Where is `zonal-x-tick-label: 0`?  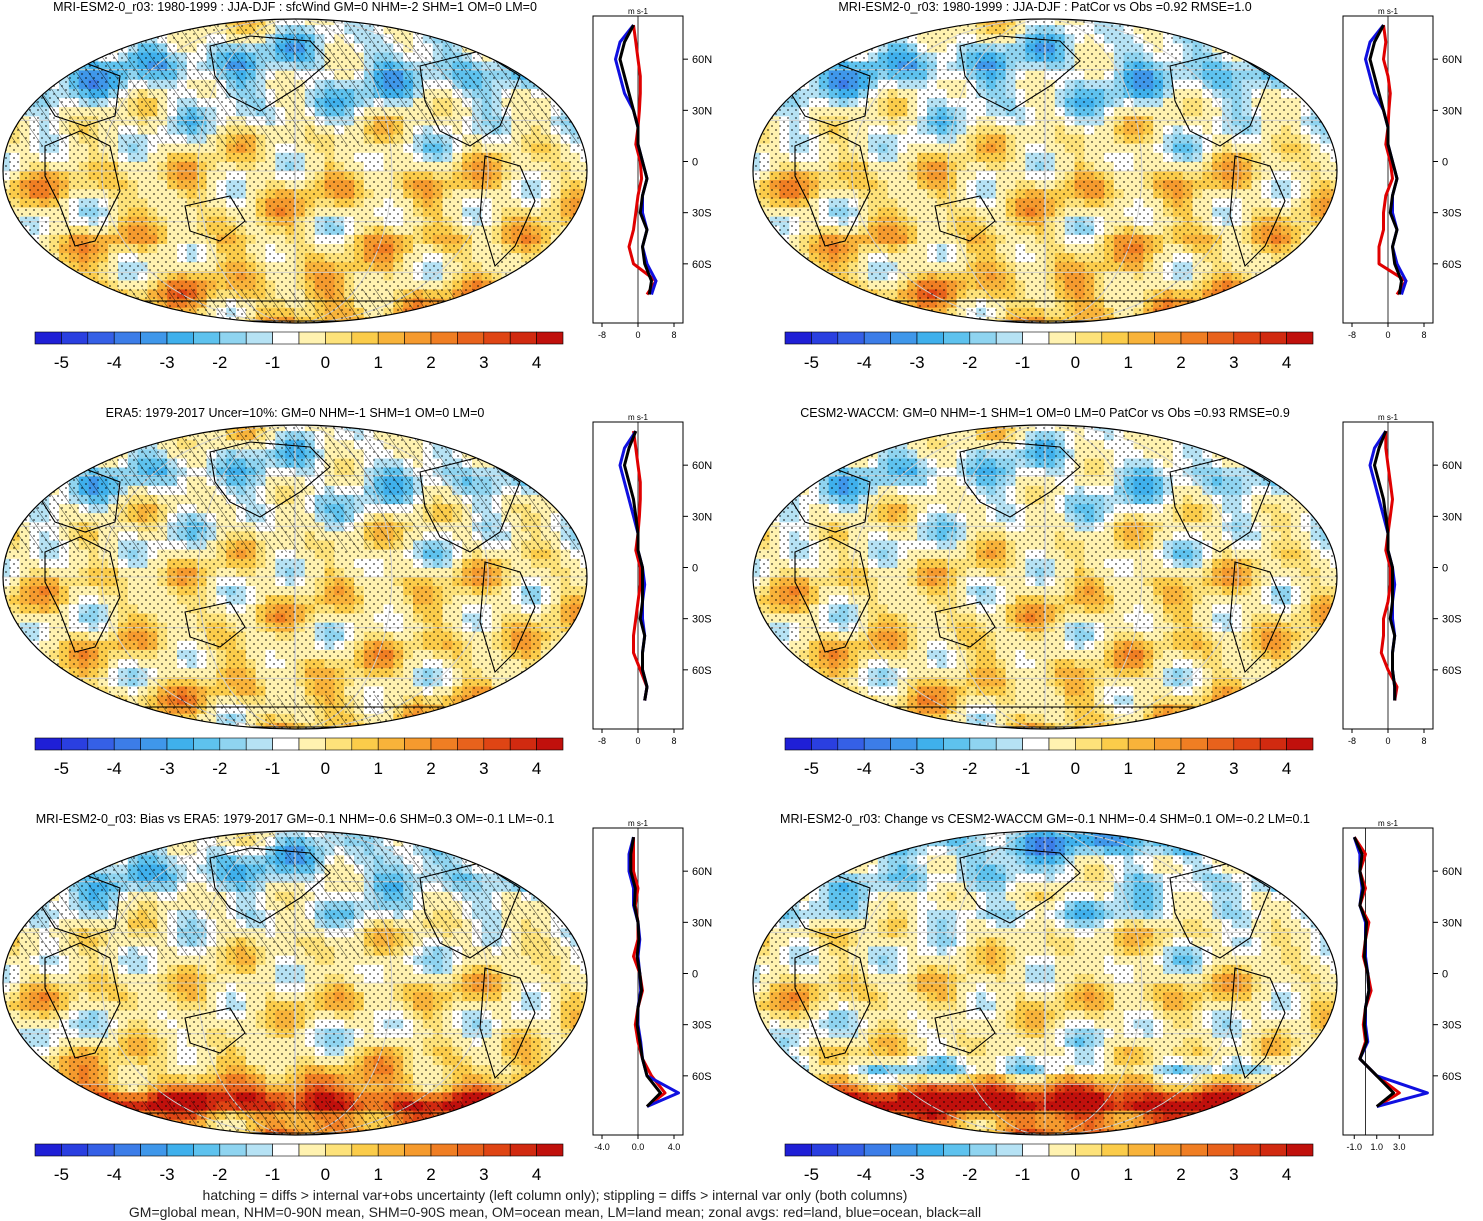
zonal-x-tick-label: 0 is located at coordinates (637, 335).